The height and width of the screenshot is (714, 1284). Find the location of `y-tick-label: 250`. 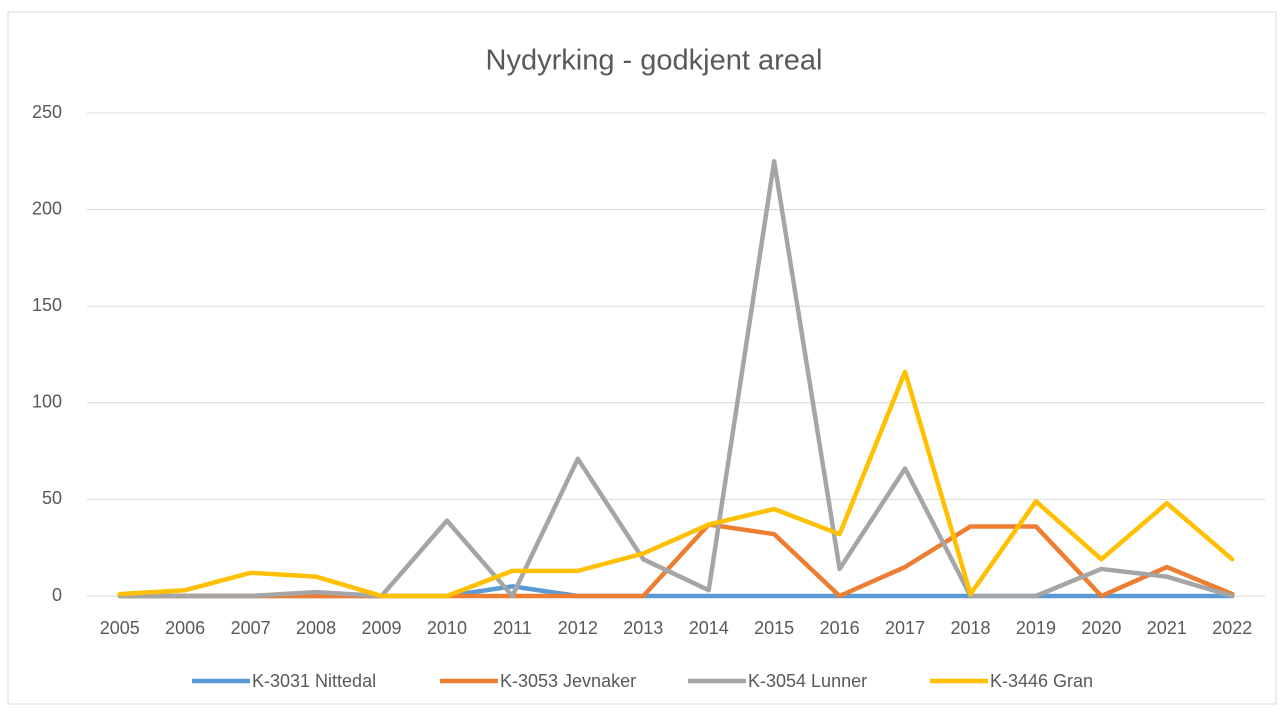

y-tick-label: 250 is located at coordinates (47, 112).